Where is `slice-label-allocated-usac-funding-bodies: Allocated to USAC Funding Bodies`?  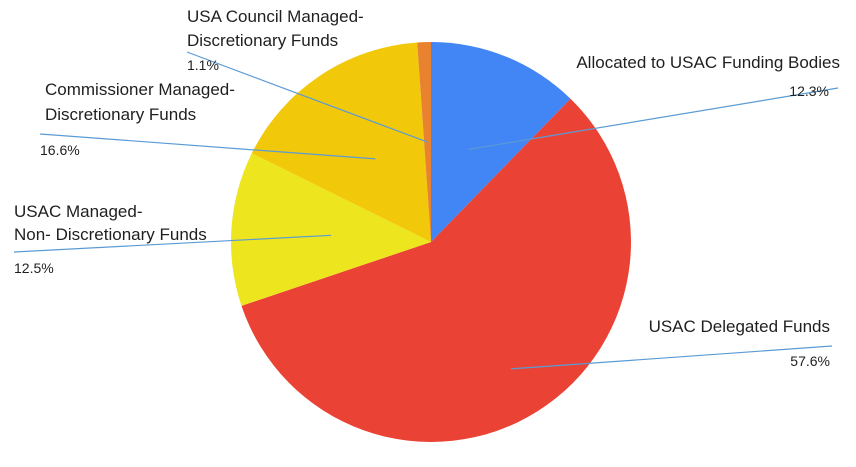
slice-label-allocated-usac-funding-bodies: Allocated to USAC Funding Bodies is located at coordinates (708, 62).